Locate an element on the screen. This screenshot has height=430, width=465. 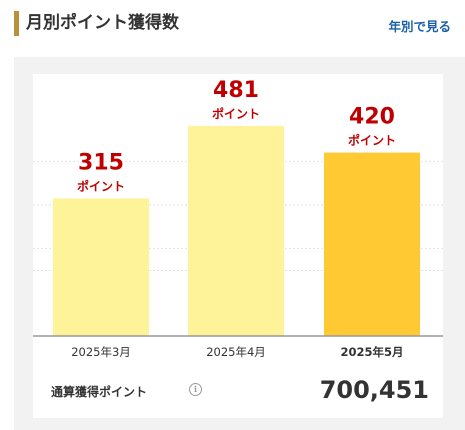
x-tick-label-2: 2025年4月 is located at coordinates (236, 352).